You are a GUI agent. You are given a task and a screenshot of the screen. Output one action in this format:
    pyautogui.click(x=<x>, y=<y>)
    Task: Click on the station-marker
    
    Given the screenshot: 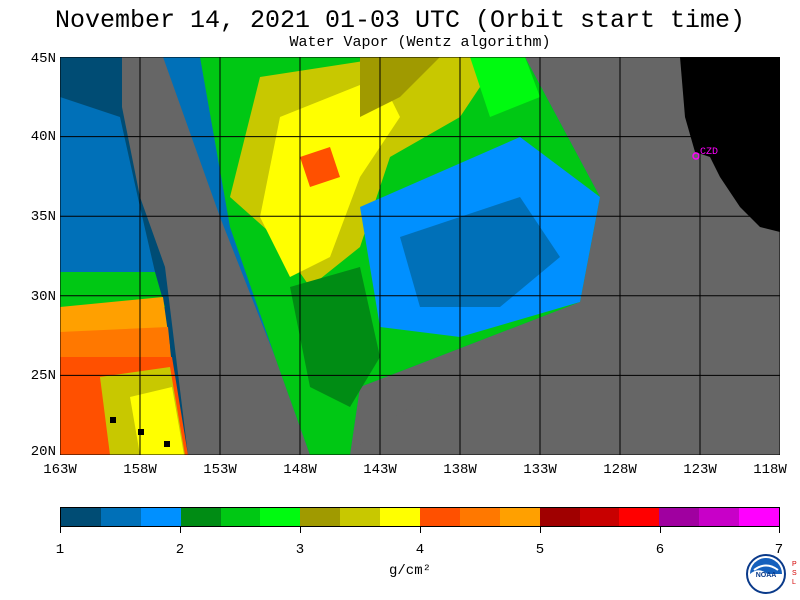 What is the action you would take?
    pyautogui.click(x=696, y=156)
    